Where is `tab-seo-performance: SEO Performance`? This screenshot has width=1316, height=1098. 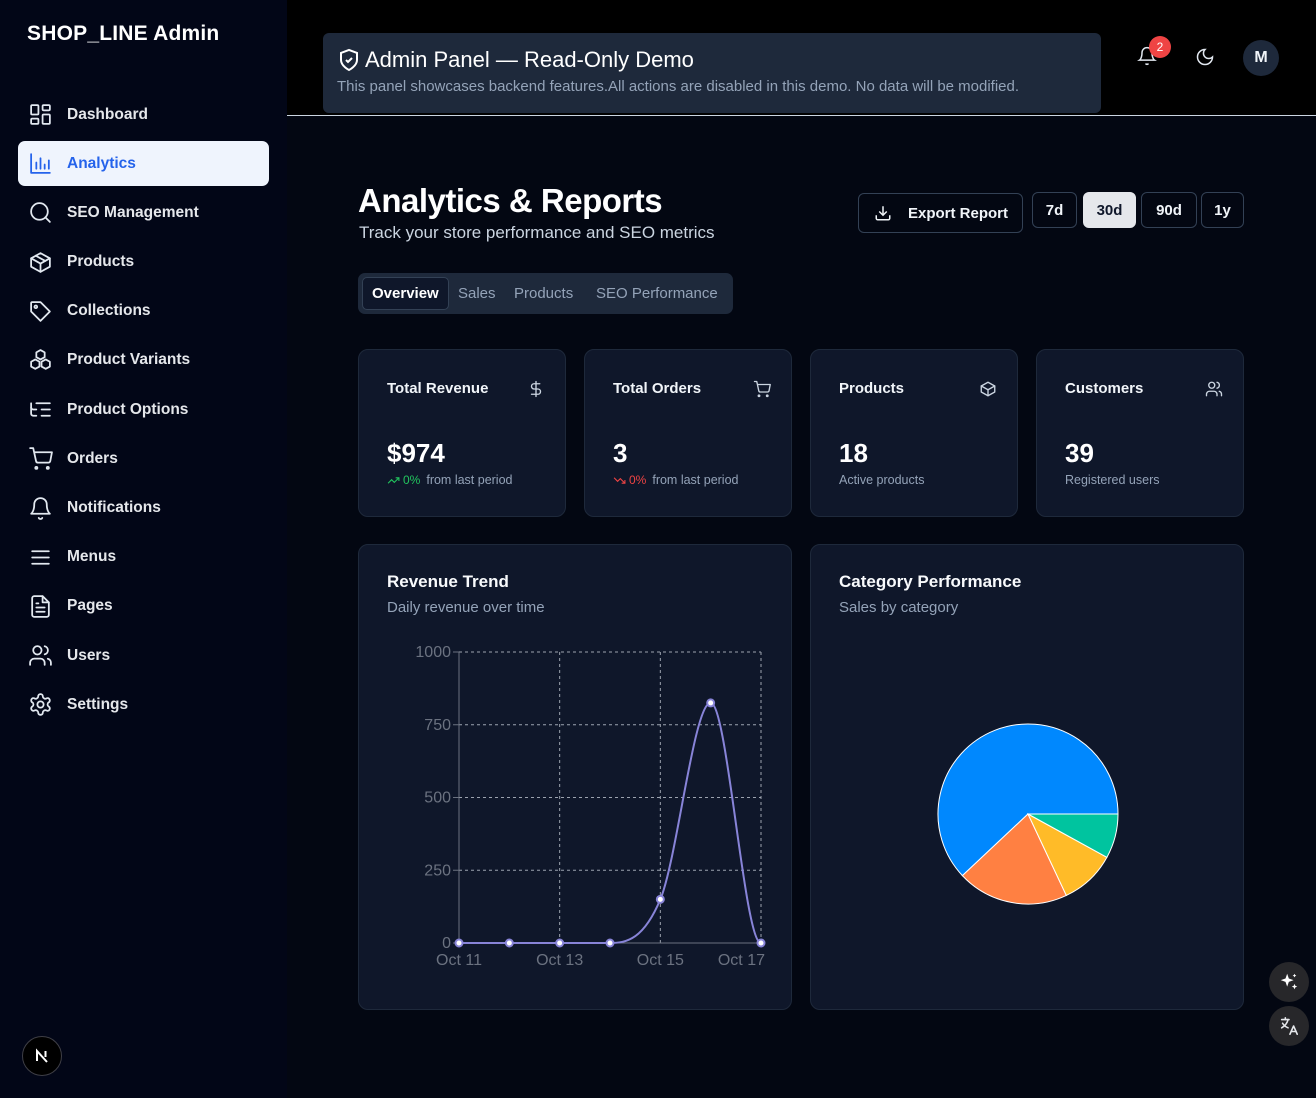
tab-seo-performance: SEO Performance is located at coordinates (657, 293).